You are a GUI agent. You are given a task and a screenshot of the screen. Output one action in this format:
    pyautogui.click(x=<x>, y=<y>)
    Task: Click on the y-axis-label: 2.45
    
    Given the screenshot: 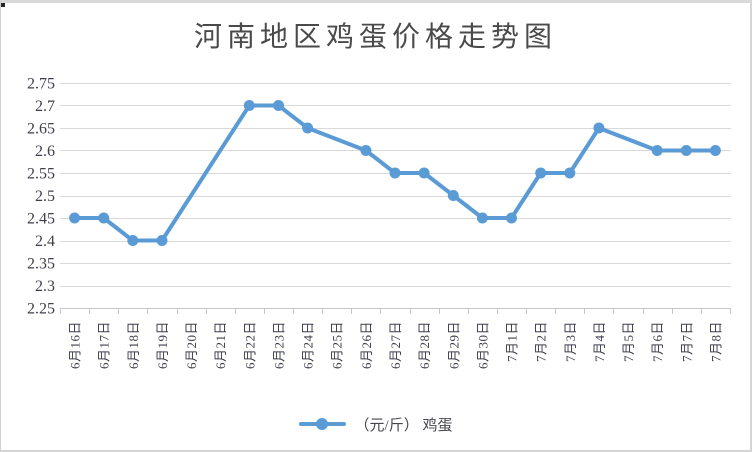 What is the action you would take?
    pyautogui.click(x=41, y=219)
    